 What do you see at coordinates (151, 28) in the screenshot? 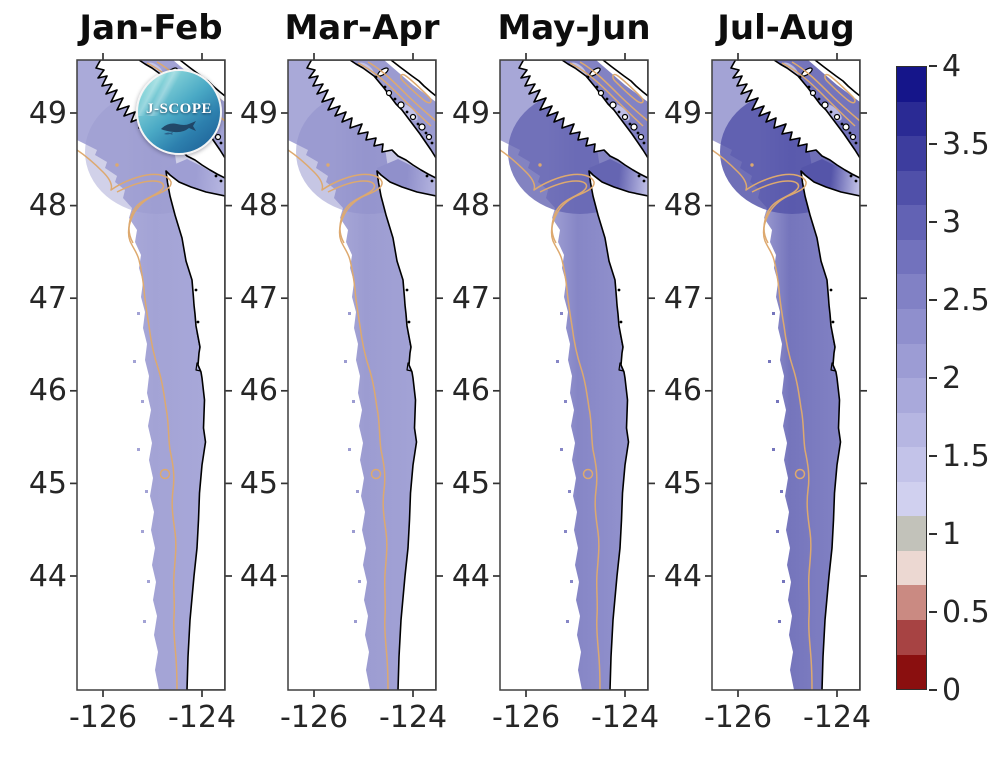
I see `panel-title-jan-feb: Jan-Feb` at bounding box center [151, 28].